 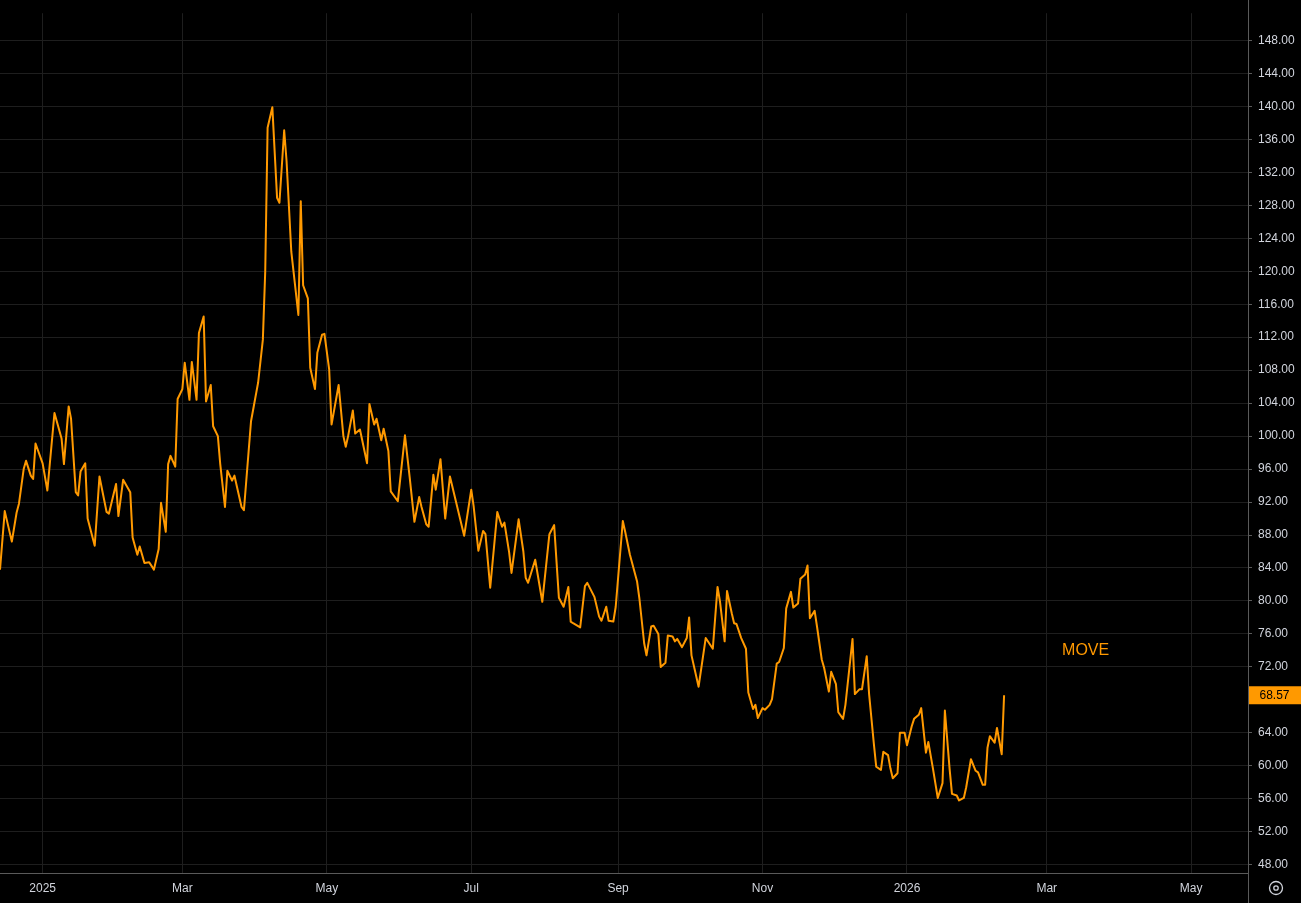 What do you see at coordinates (1274, 695) in the screenshot?
I see `text: 68.57` at bounding box center [1274, 695].